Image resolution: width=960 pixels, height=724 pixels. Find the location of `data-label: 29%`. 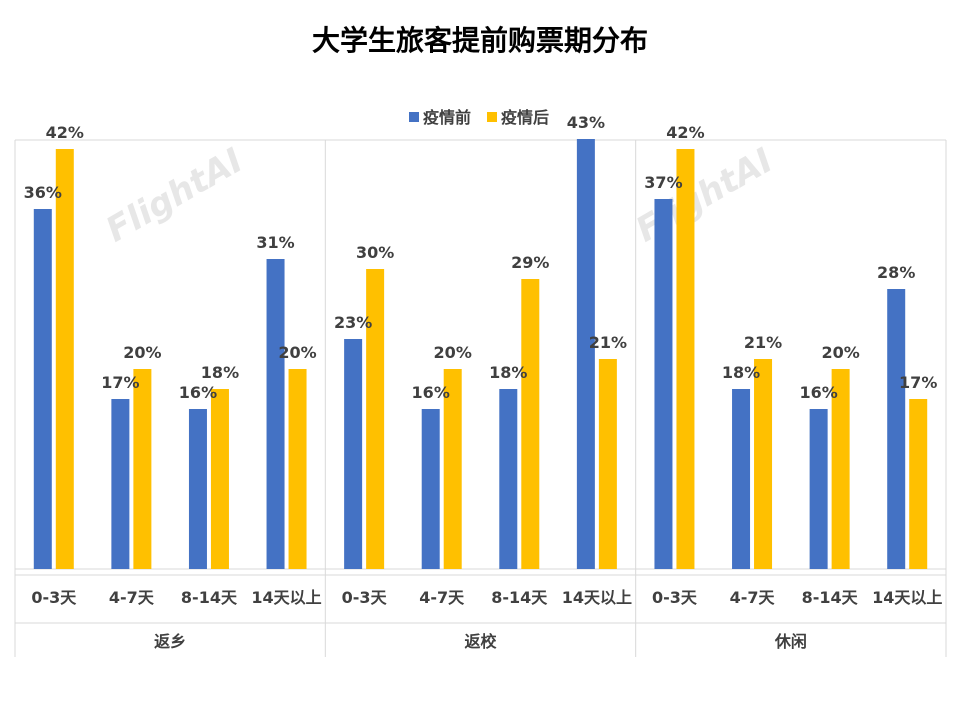

data-label: 29% is located at coordinates (530, 262).